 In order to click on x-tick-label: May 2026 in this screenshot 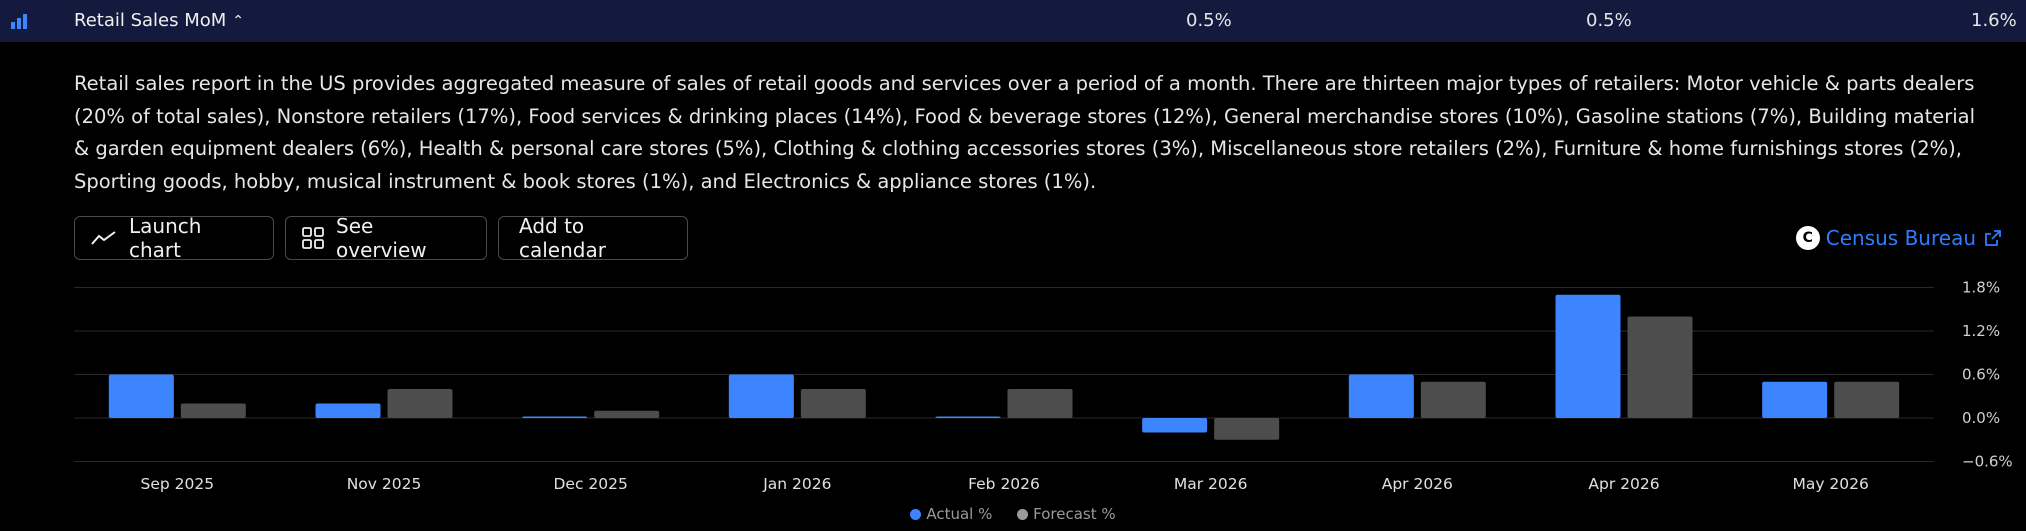, I will do `click(1830, 484)`.